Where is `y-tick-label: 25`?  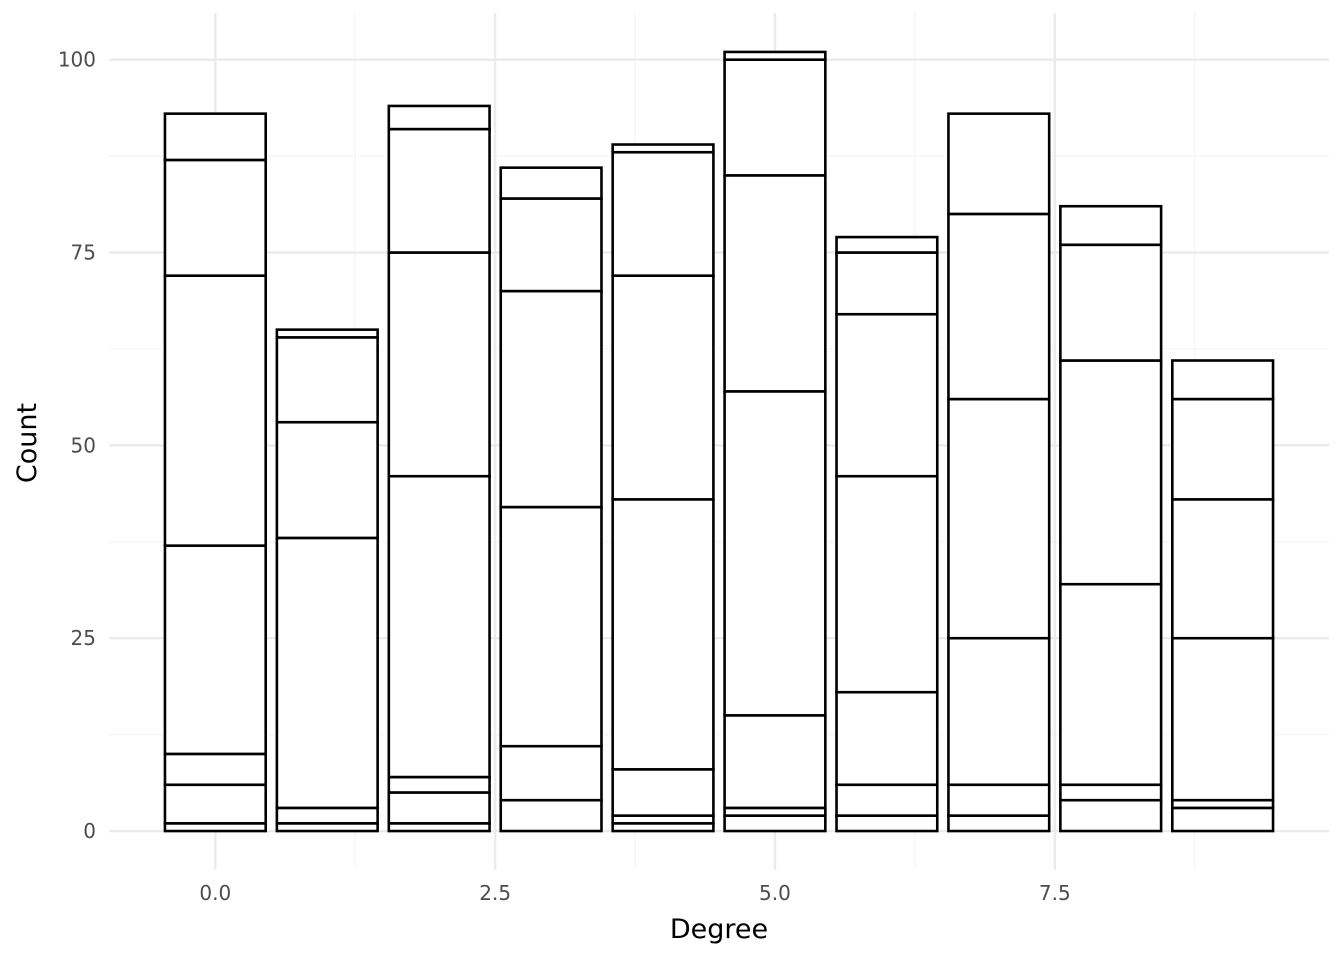 y-tick-label: 25 is located at coordinates (83, 638).